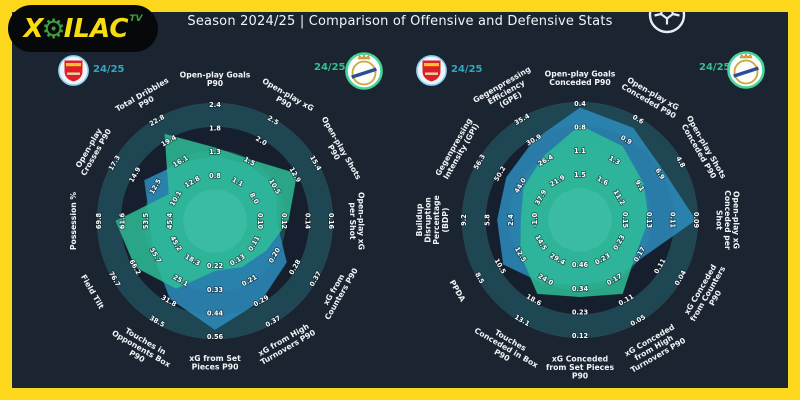 The height and width of the screenshot is (400, 800). Describe the element at coordinates (260, 221) in the screenshot. I see `tick-label: 0.10` at that location.